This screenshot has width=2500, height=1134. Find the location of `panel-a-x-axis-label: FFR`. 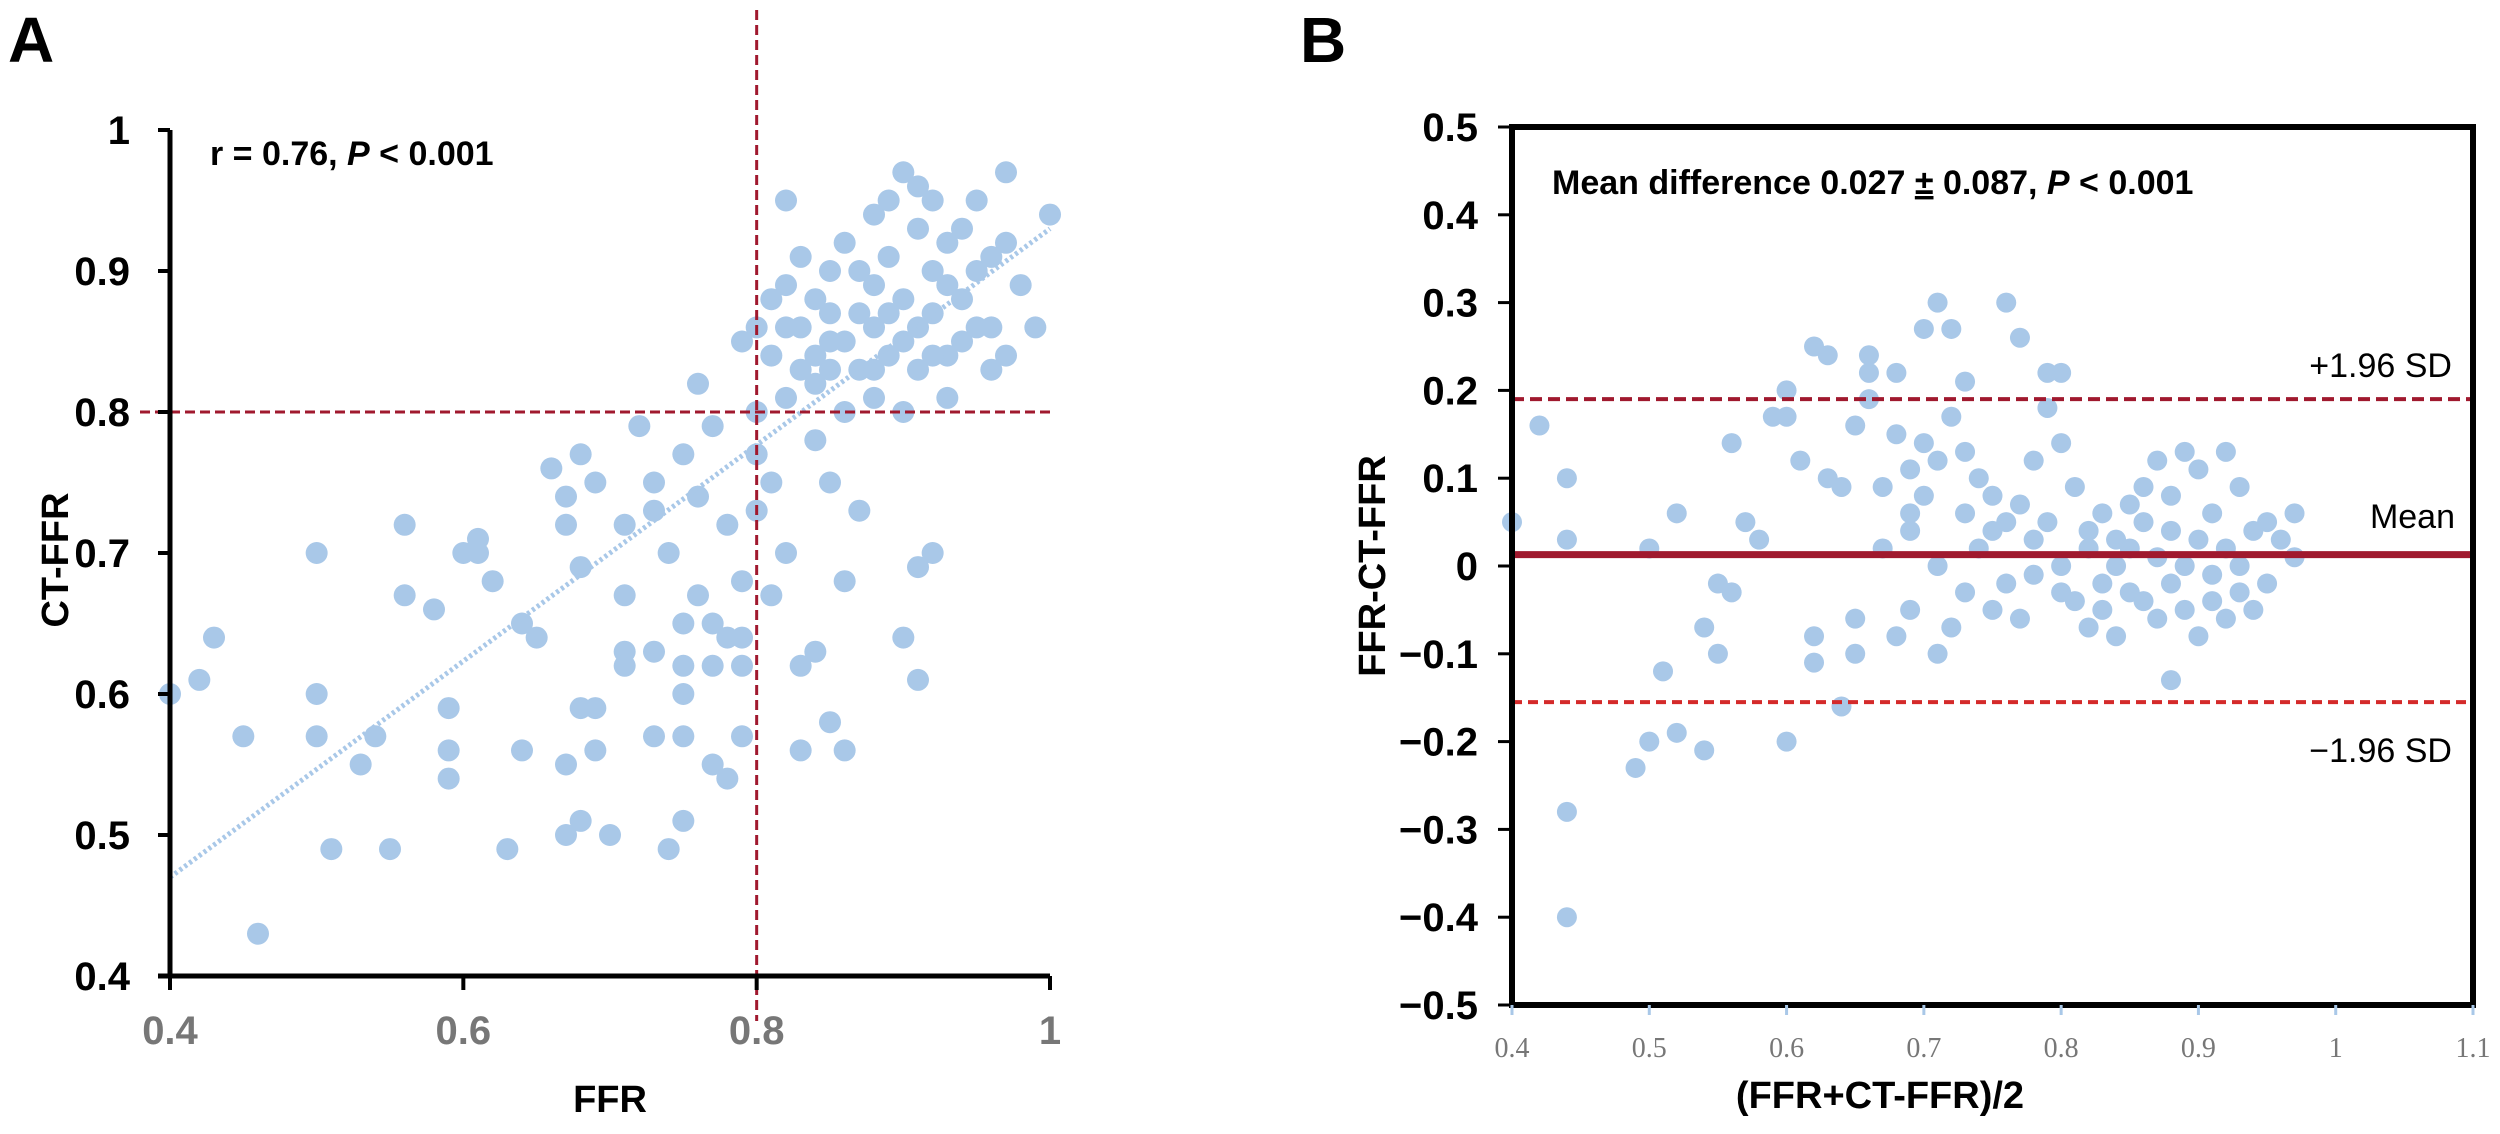

panel-a-x-axis-label: FFR is located at coordinates (610, 1100).